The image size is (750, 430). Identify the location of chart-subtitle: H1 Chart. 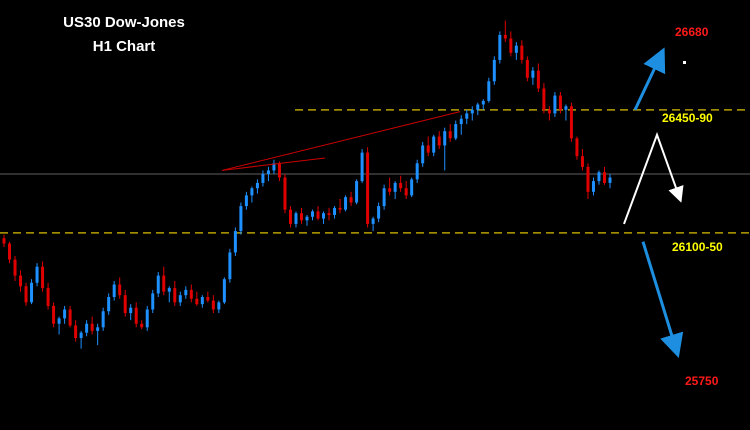
(124, 46).